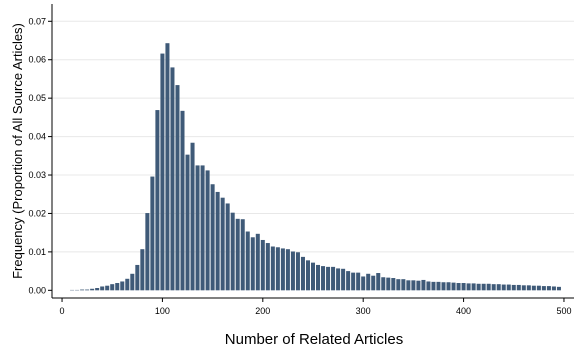 The image size is (574, 349). What do you see at coordinates (563, 311) in the screenshot?
I see `x-tick-label: 500` at bounding box center [563, 311].